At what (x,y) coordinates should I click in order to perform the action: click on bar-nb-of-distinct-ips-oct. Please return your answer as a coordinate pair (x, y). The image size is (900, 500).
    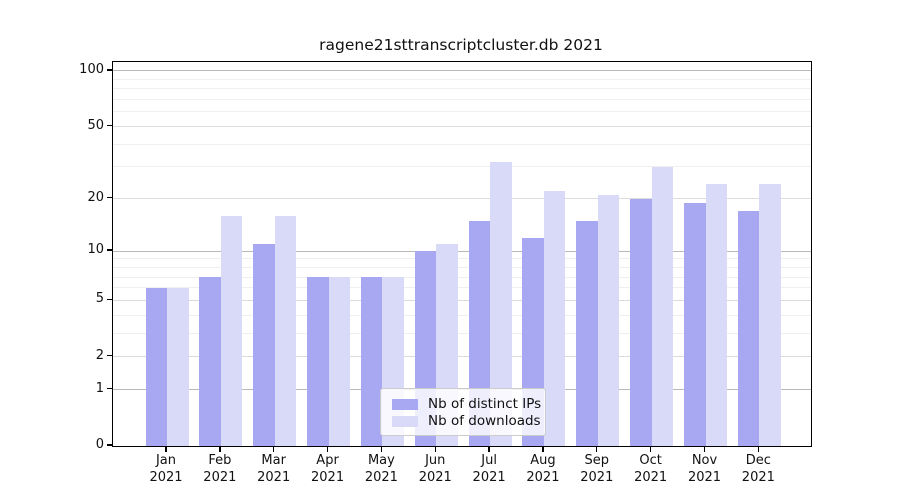
    Looking at the image, I should click on (641, 322).